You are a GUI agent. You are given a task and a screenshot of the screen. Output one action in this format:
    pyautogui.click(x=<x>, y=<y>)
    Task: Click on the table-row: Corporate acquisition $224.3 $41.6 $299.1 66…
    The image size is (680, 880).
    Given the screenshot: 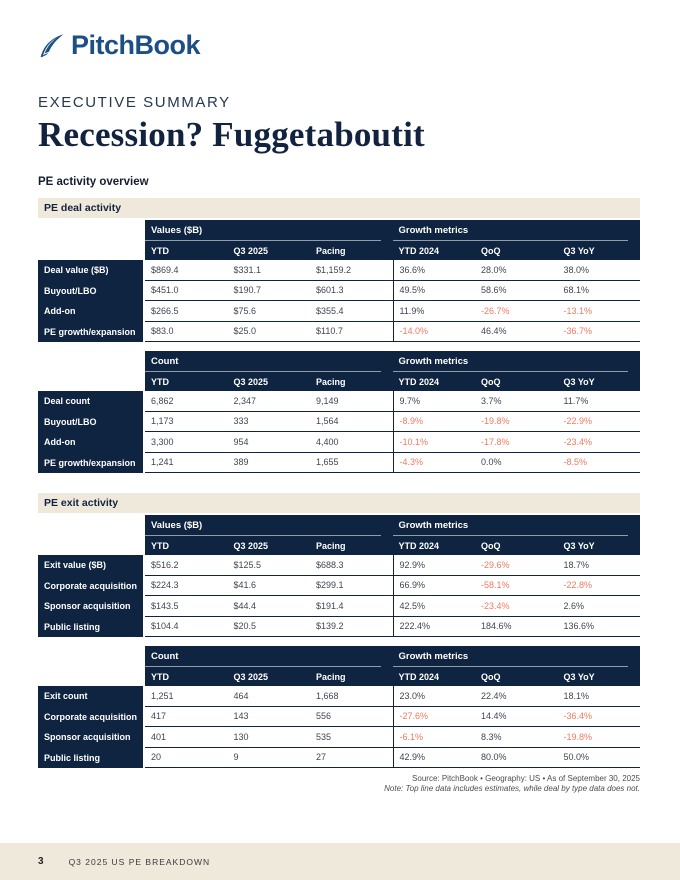 What is the action you would take?
    pyautogui.click(x=339, y=585)
    